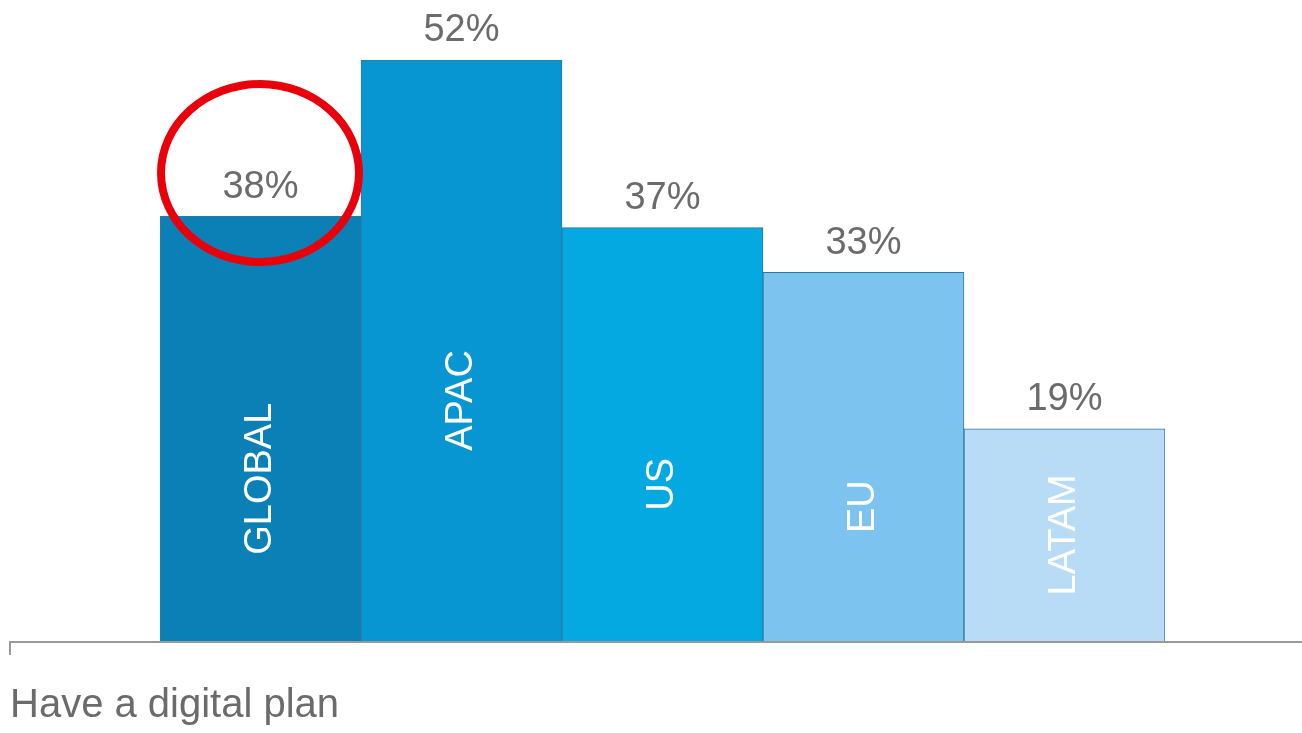 The height and width of the screenshot is (733, 1302). What do you see at coordinates (662, 196) in the screenshot?
I see `data-label: 37%` at bounding box center [662, 196].